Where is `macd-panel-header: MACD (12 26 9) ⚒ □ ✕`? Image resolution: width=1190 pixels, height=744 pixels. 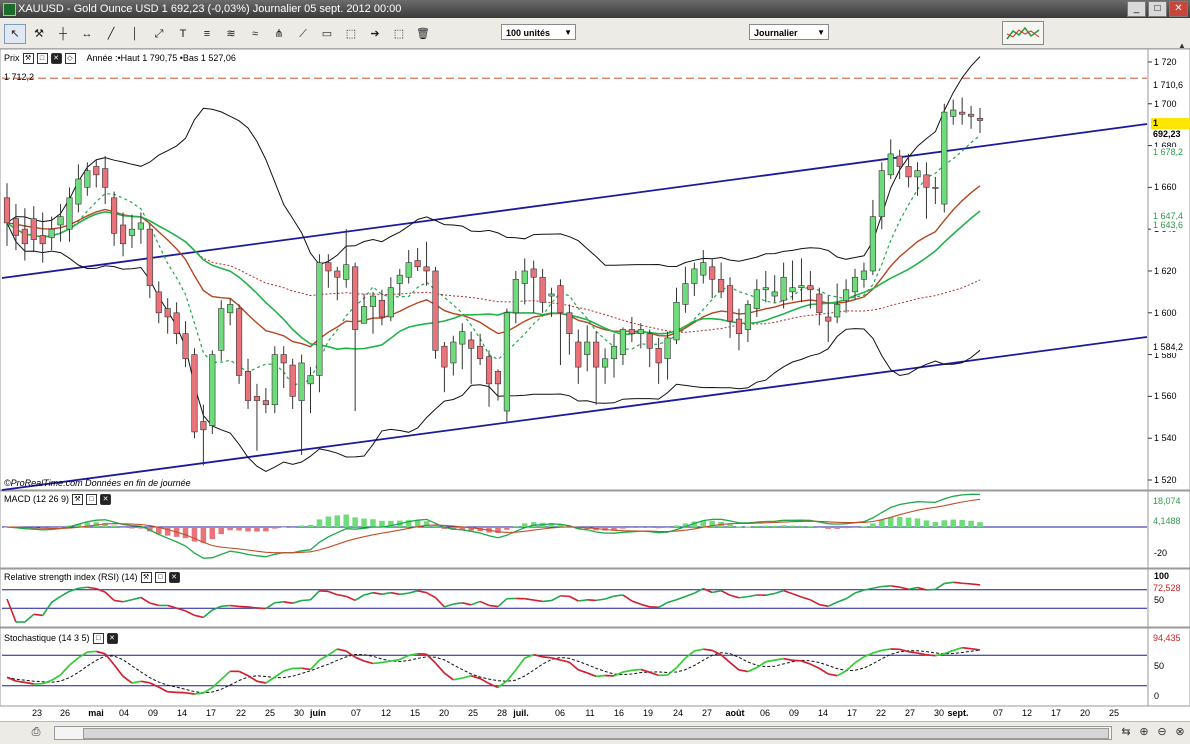
macd-panel-header: MACD (12 26 9) ⚒ □ ✕ is located at coordinates (57, 499).